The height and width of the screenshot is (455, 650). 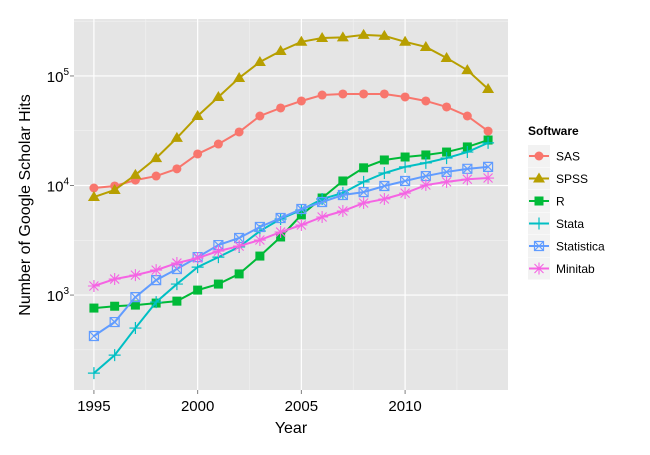 I want to click on y-tick-exponent: 5, so click(x=66, y=72).